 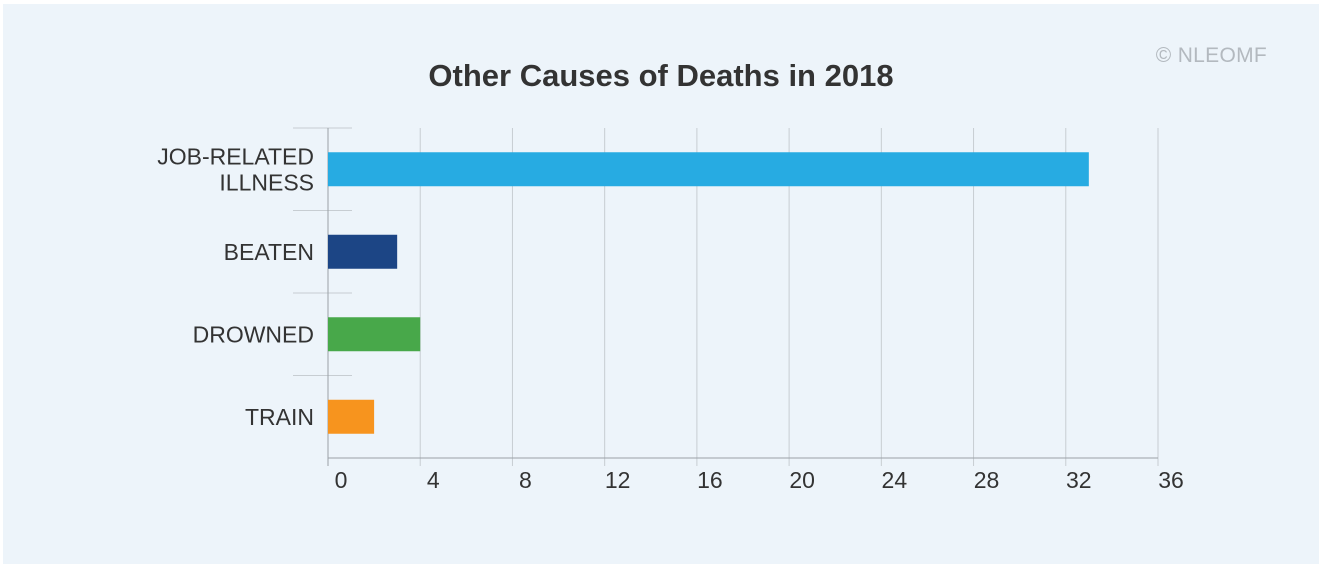 I want to click on category-label: JOB-RELATED, so click(x=235, y=156).